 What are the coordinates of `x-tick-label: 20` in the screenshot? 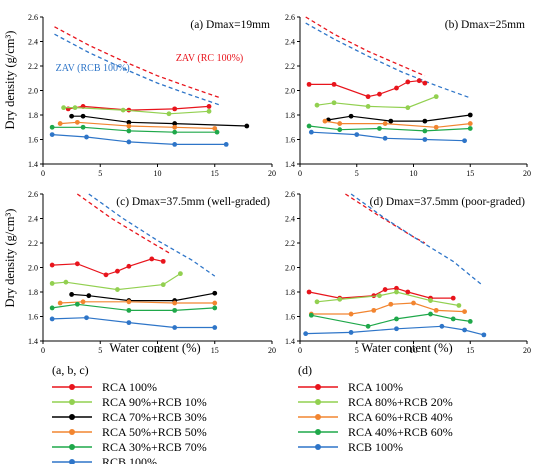 It's located at (527, 173).